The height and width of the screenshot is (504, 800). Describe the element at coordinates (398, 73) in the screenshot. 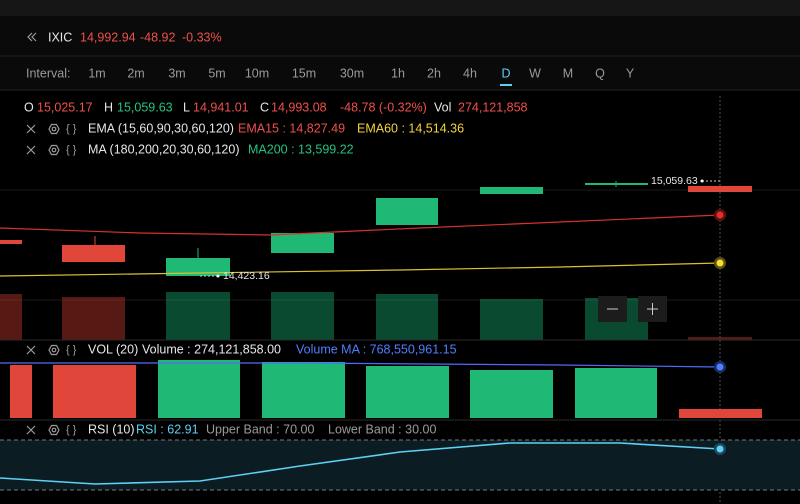

I see `interval-option: 1h` at that location.